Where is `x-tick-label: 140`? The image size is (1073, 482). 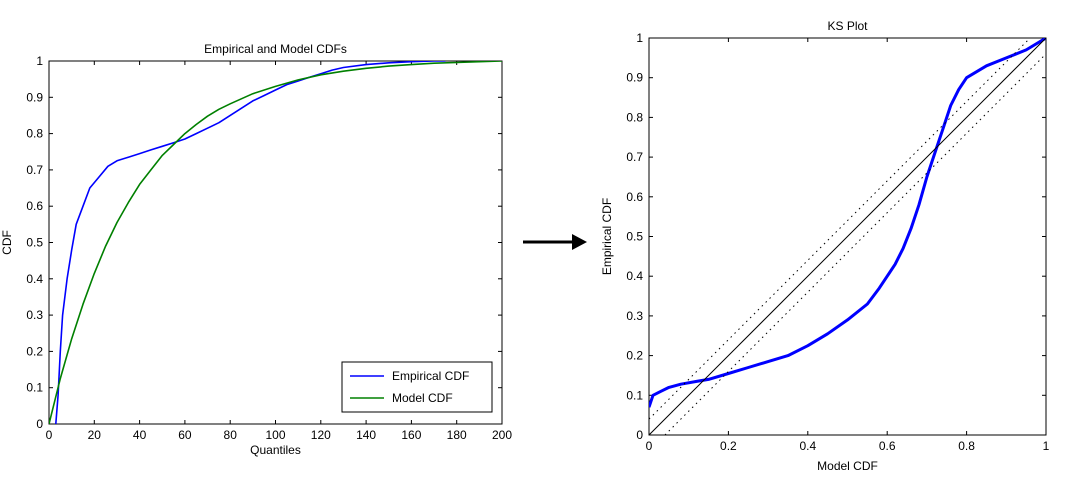
x-tick-label: 140 is located at coordinates (366, 435).